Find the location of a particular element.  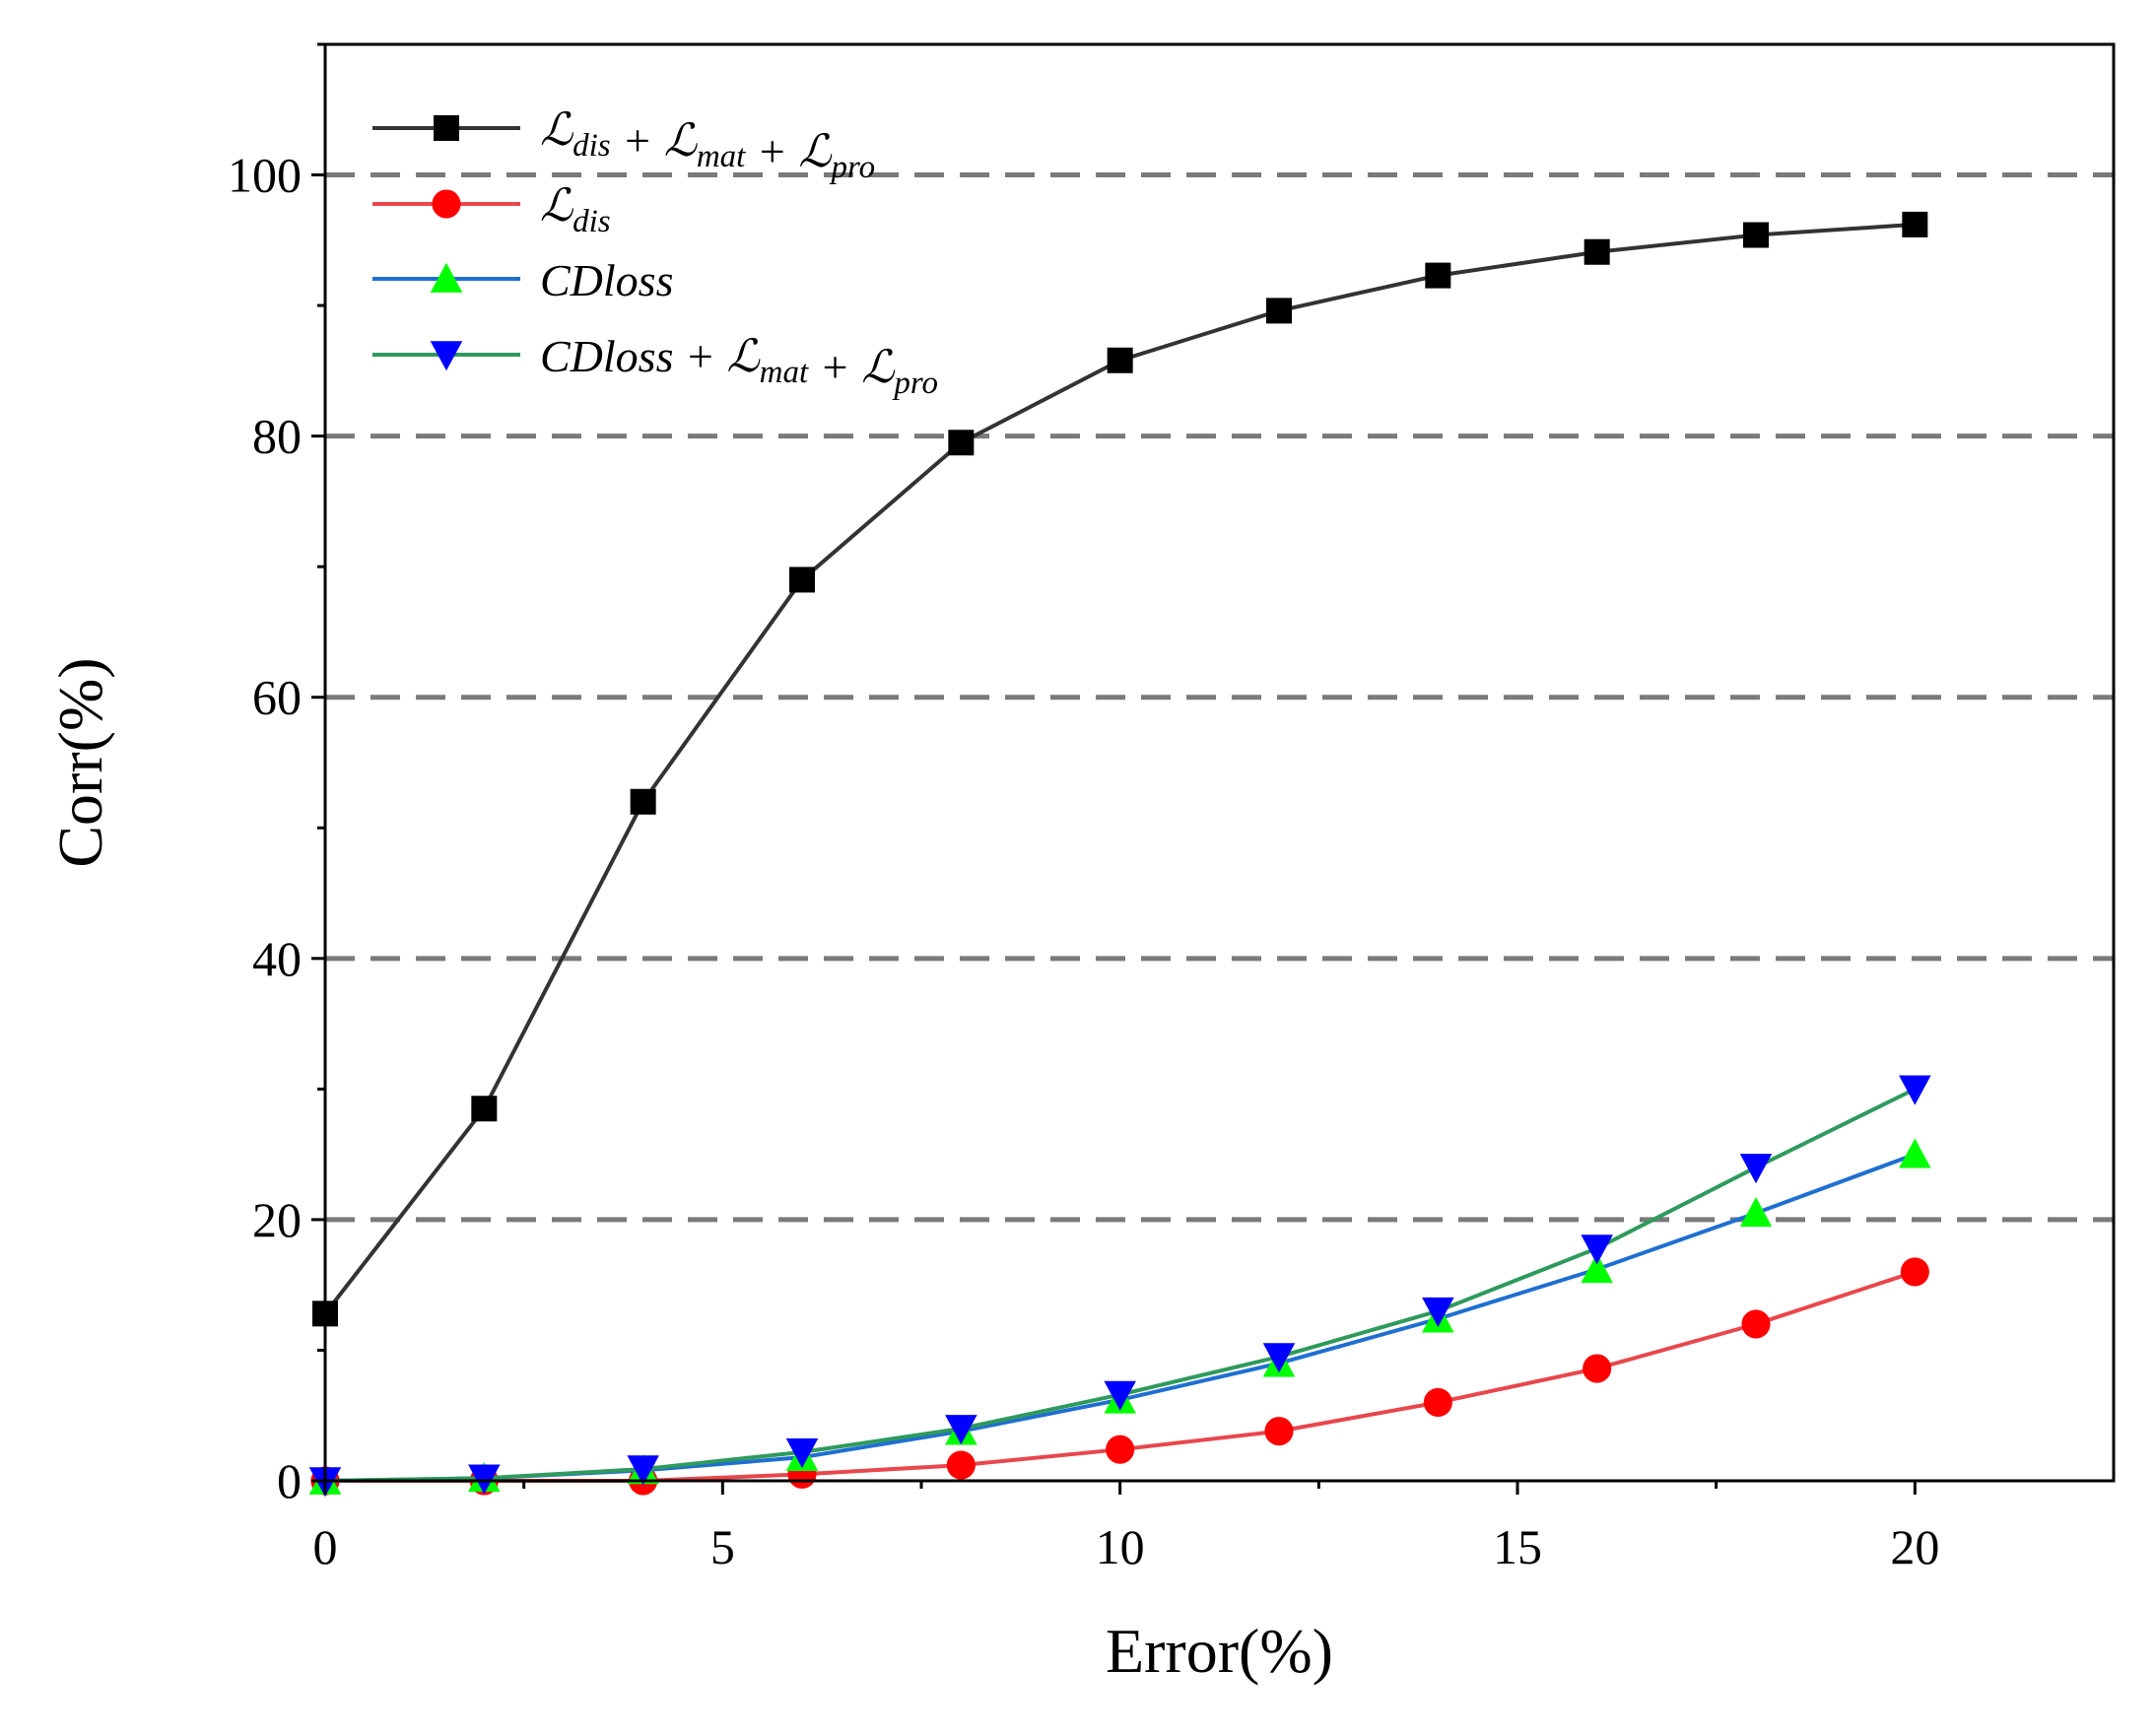

x-tick-label: 5 is located at coordinates (722, 1546).